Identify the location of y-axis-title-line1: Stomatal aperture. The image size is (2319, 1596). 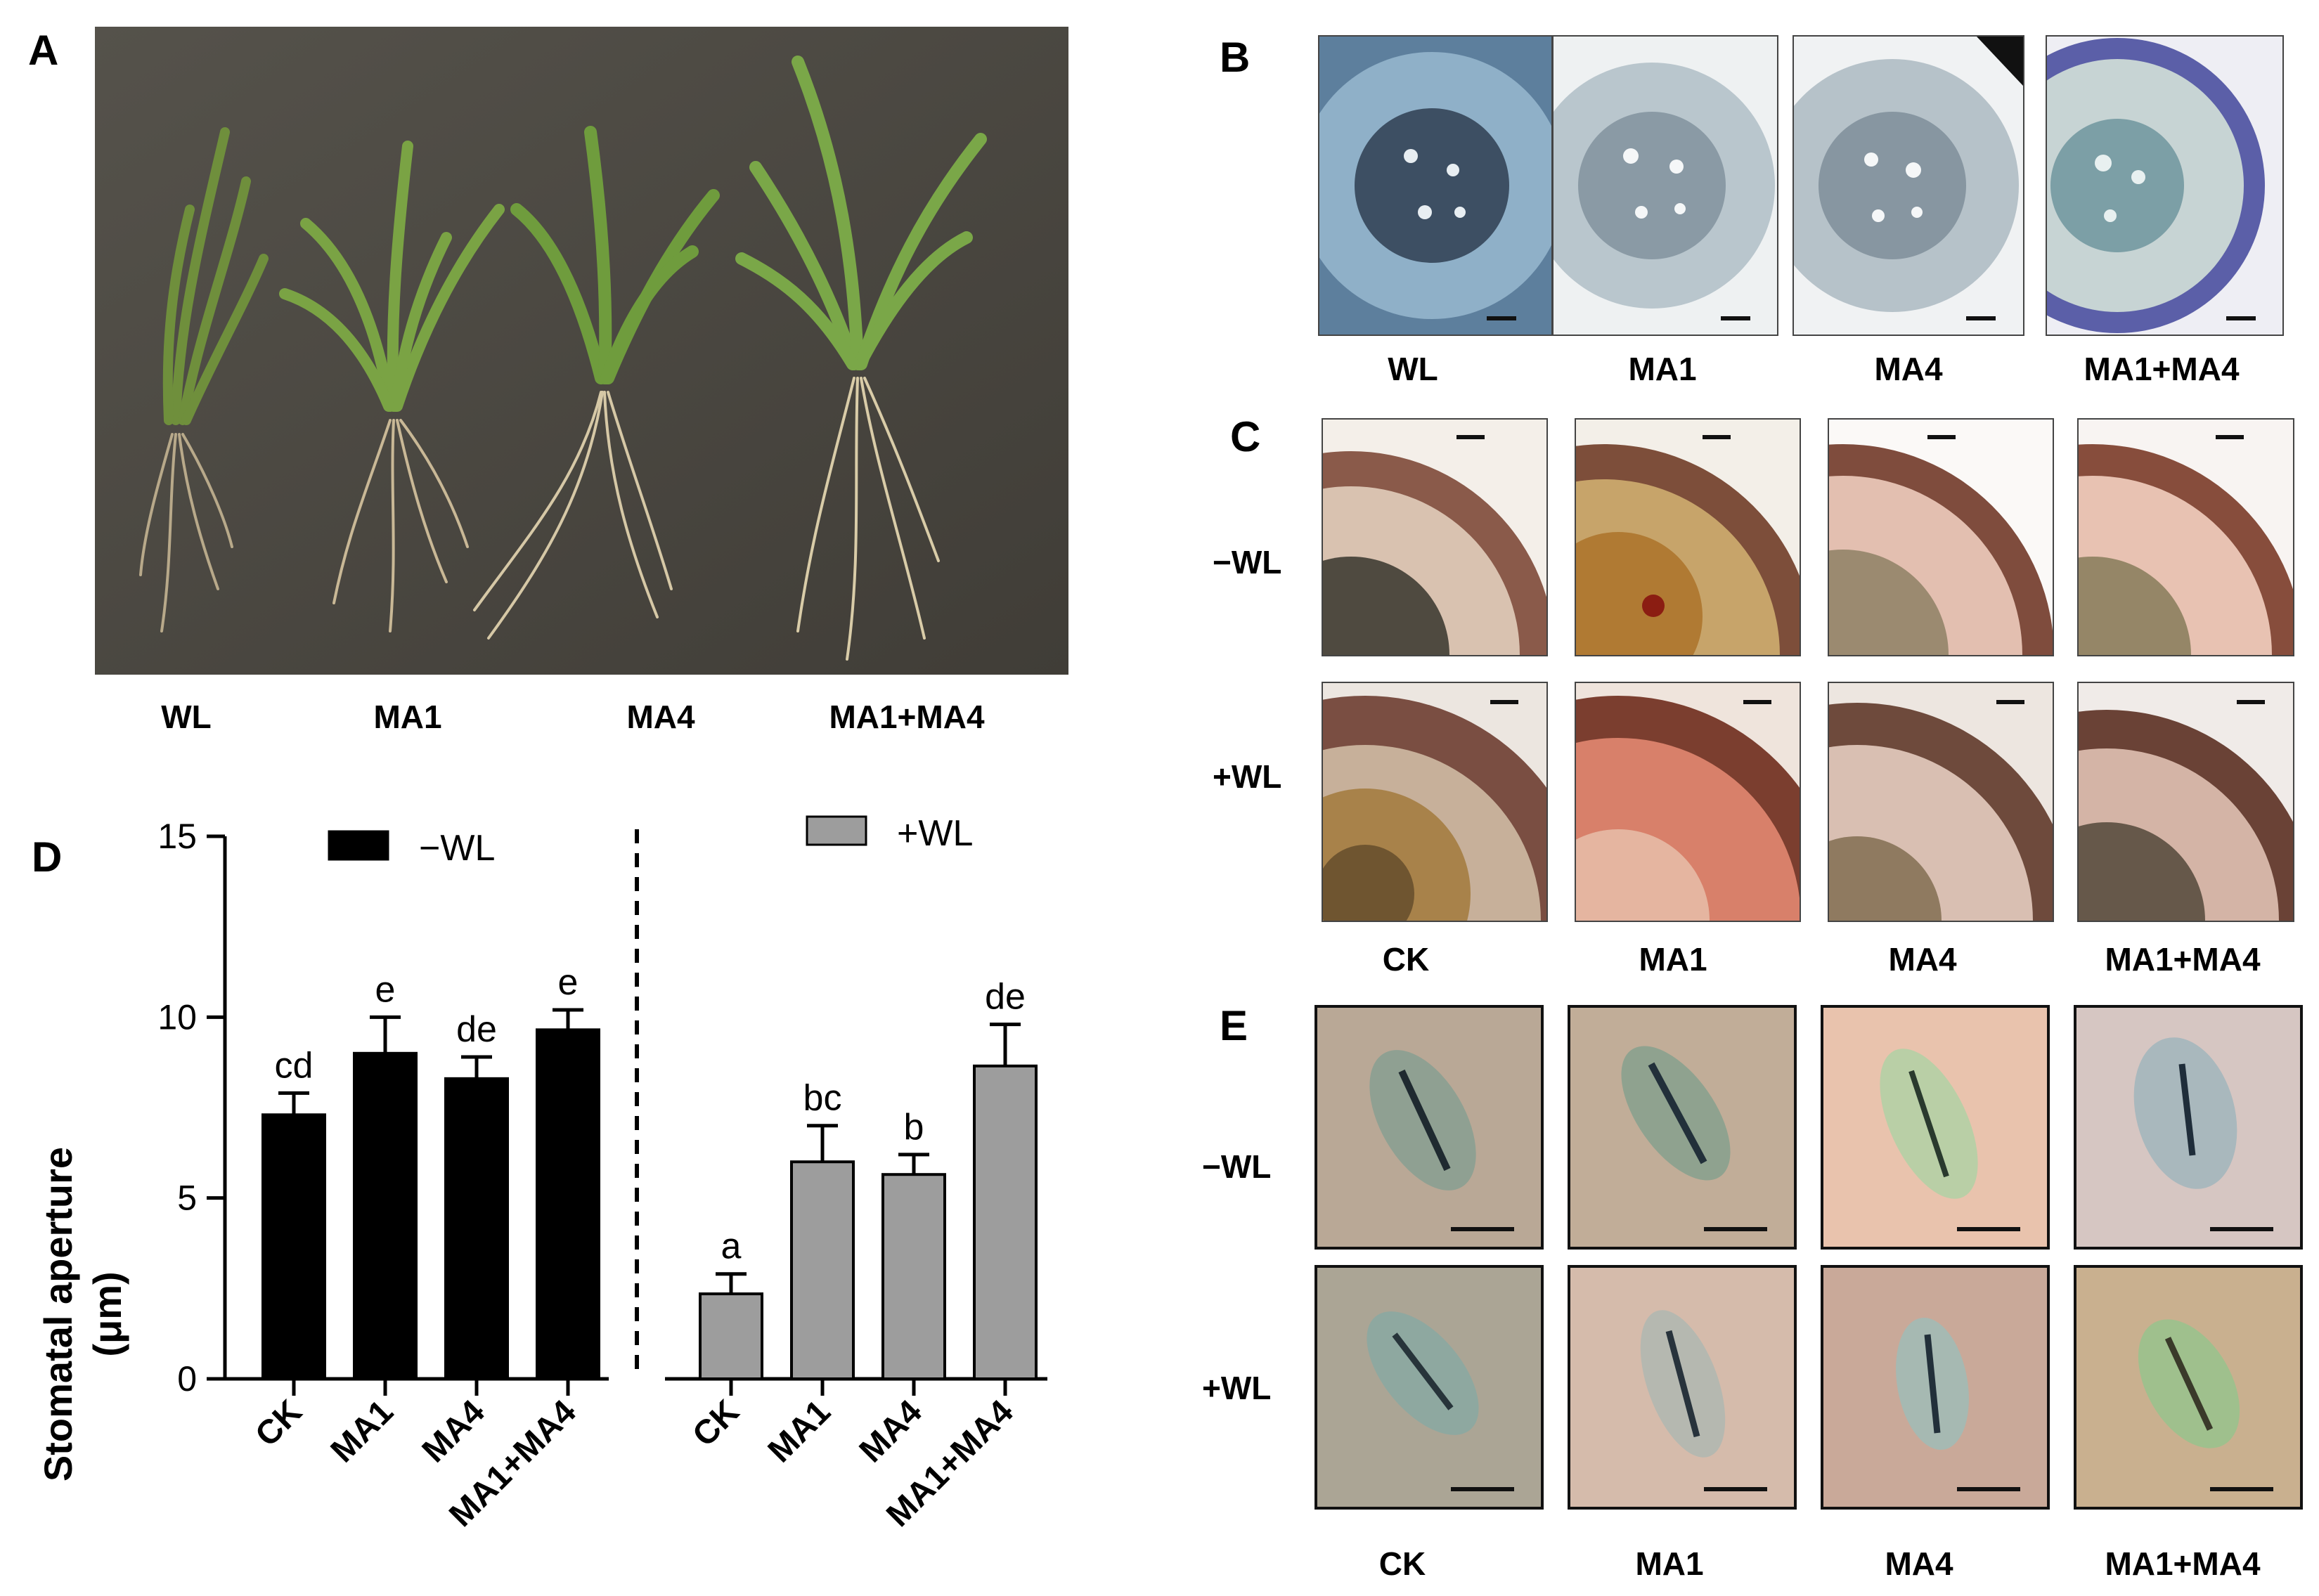
(58, 1314).